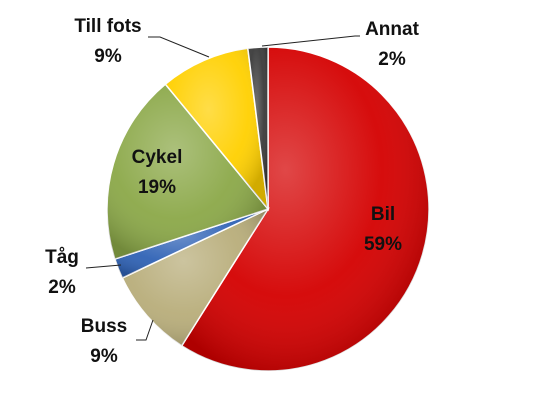 This screenshot has width=537, height=415. I want to click on slice-label-t-g: Tåg, so click(62, 257).